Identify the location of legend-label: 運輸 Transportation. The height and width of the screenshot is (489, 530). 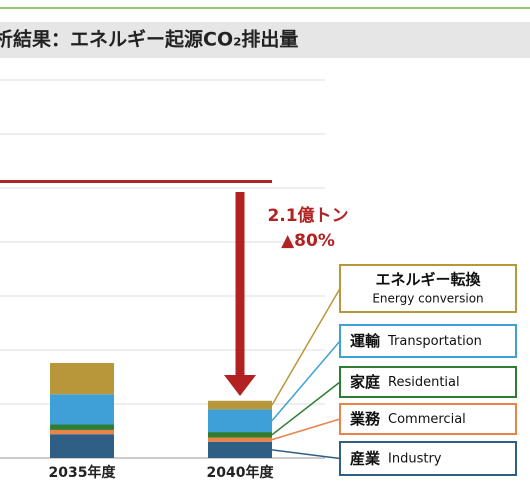
(416, 341).